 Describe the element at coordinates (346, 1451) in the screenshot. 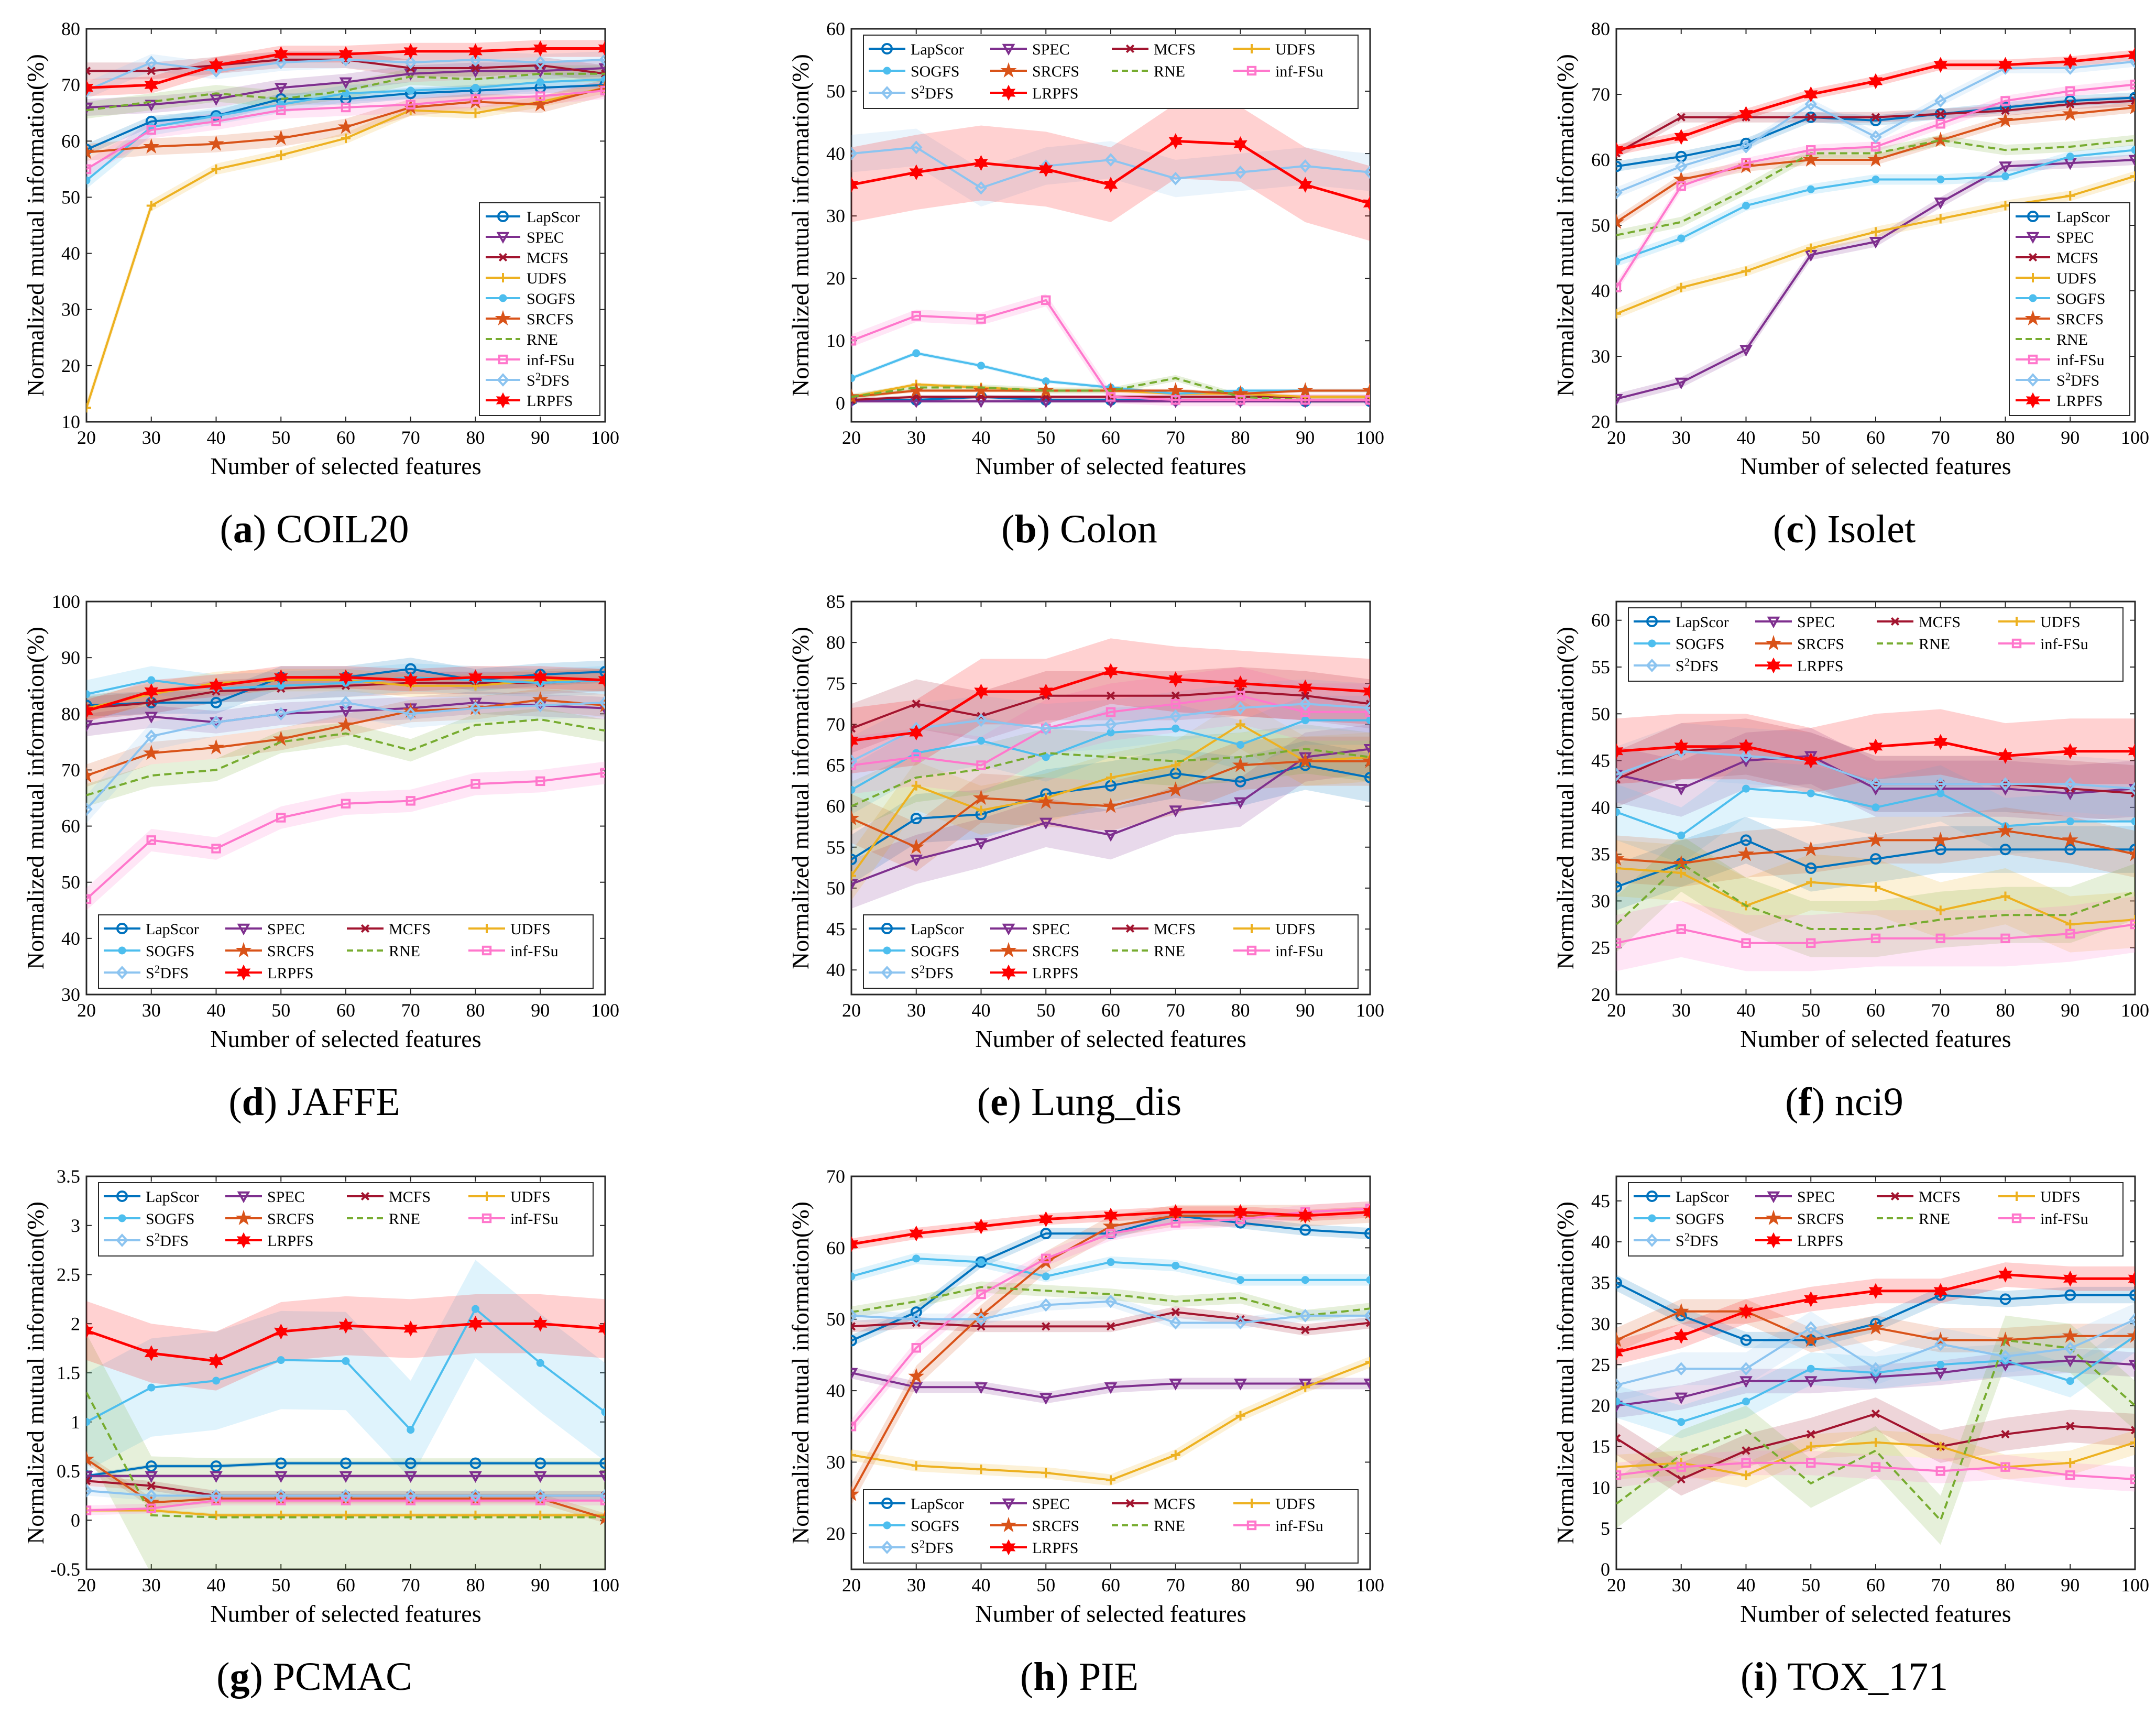

I see `band-rne` at that location.